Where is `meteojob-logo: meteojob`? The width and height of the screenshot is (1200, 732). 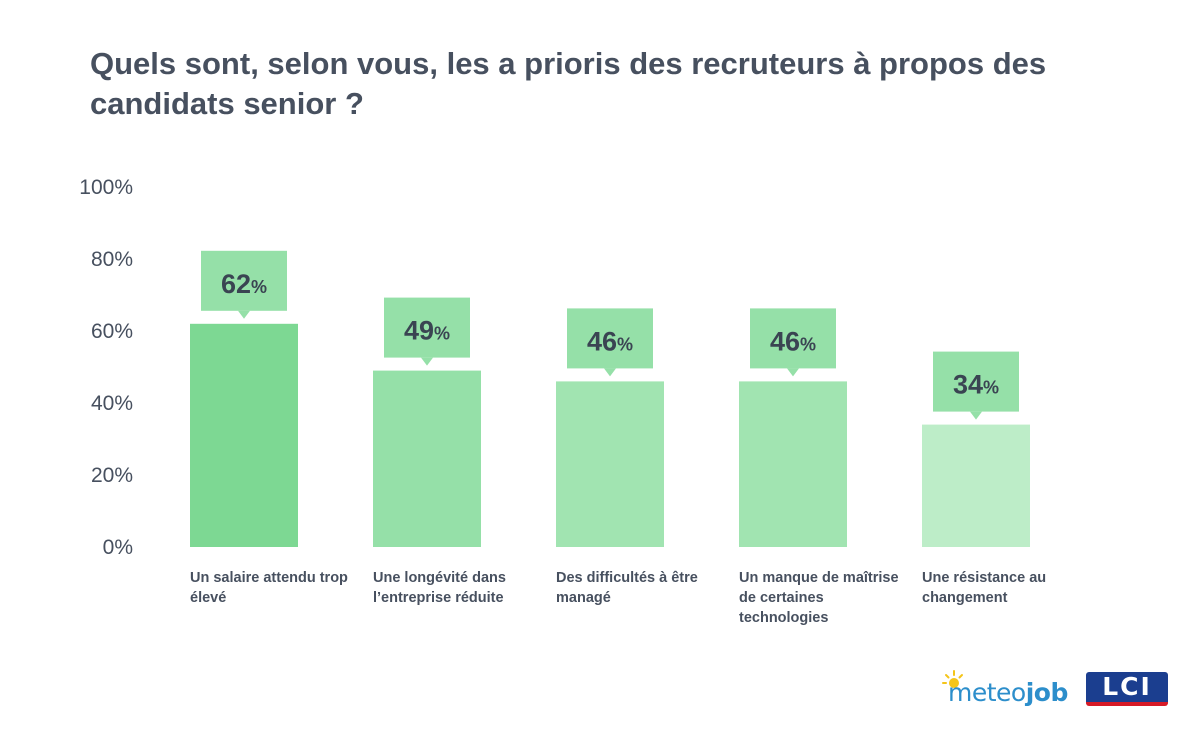 meteojob-logo: meteojob is located at coordinates (1008, 692).